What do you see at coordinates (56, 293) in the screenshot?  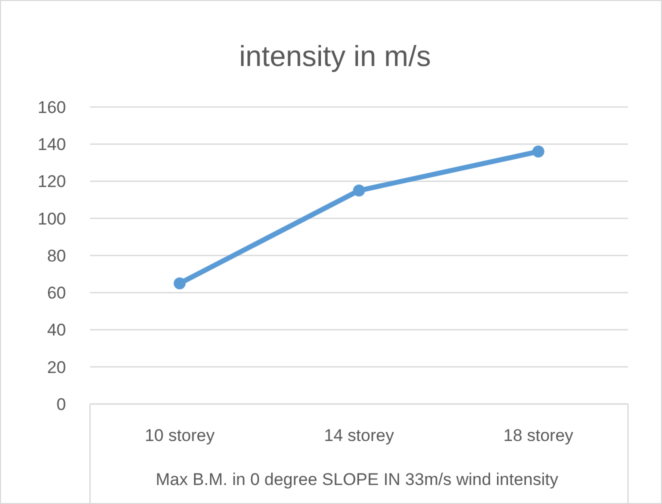 I see `y-tick-label: 60` at bounding box center [56, 293].